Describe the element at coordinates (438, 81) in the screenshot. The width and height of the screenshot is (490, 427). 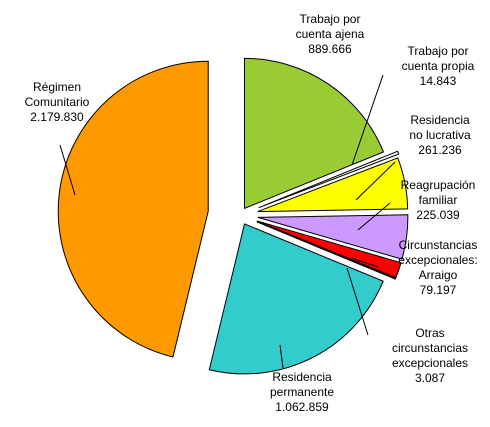
I see `value-label: 14.843` at that location.